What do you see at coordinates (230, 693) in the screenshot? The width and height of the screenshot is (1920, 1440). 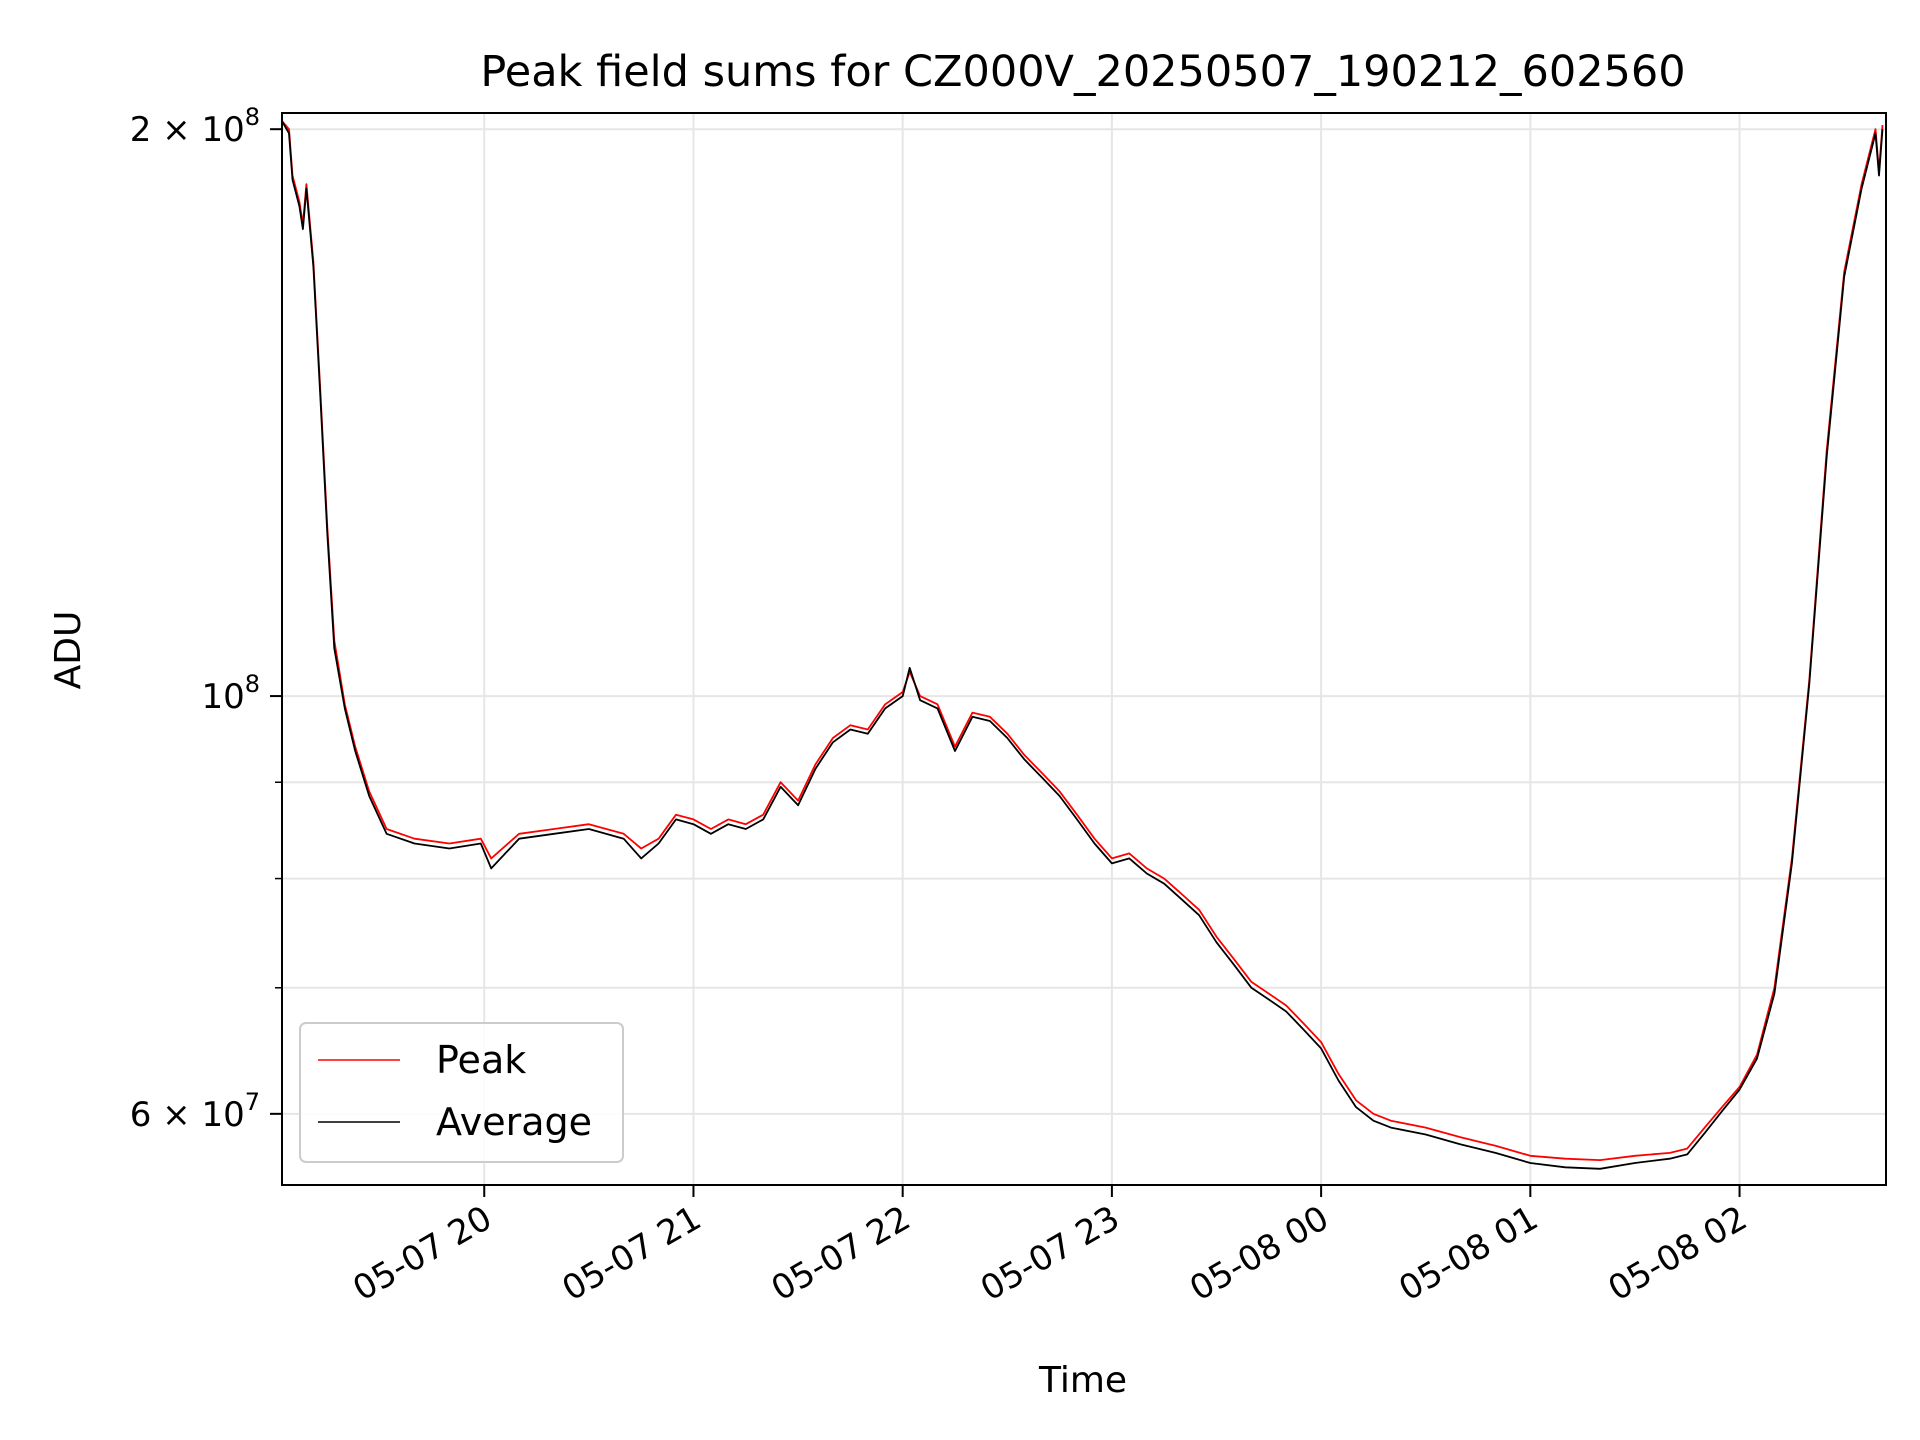 I see `y-tick-label: 108` at bounding box center [230, 693].